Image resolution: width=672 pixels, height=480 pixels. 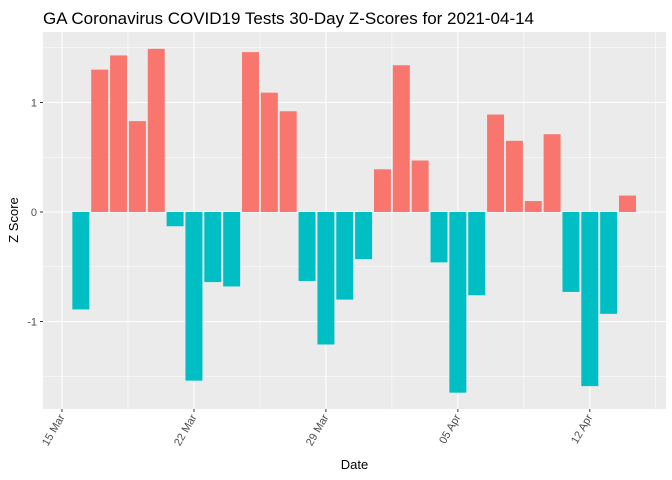 What do you see at coordinates (32, 323) in the screenshot?
I see `y-tick-label: -1` at bounding box center [32, 323].